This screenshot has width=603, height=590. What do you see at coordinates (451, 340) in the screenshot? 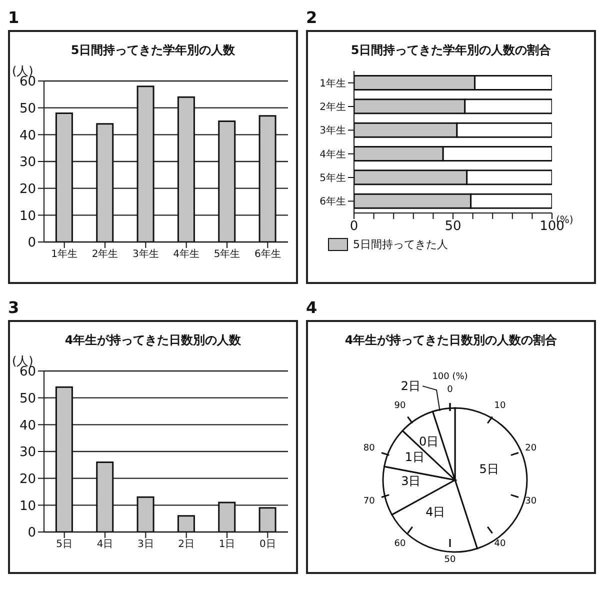
I see `chart-title: 4年生が持ってきた日数別の人数の割合` at bounding box center [451, 340].